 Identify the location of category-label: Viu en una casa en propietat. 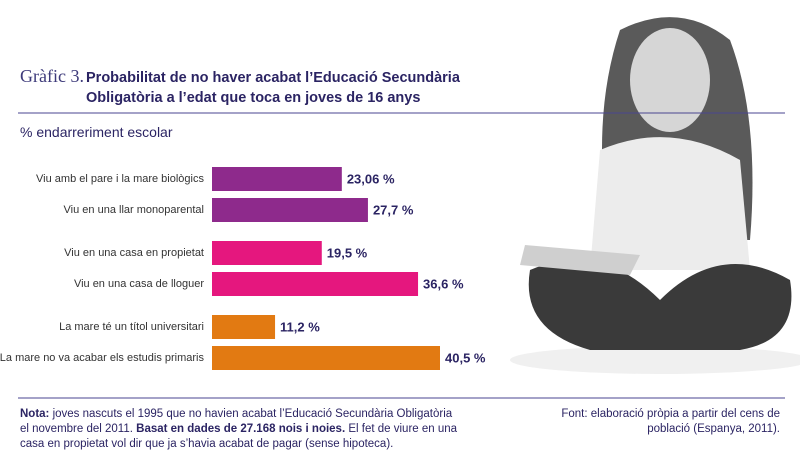
(134, 253).